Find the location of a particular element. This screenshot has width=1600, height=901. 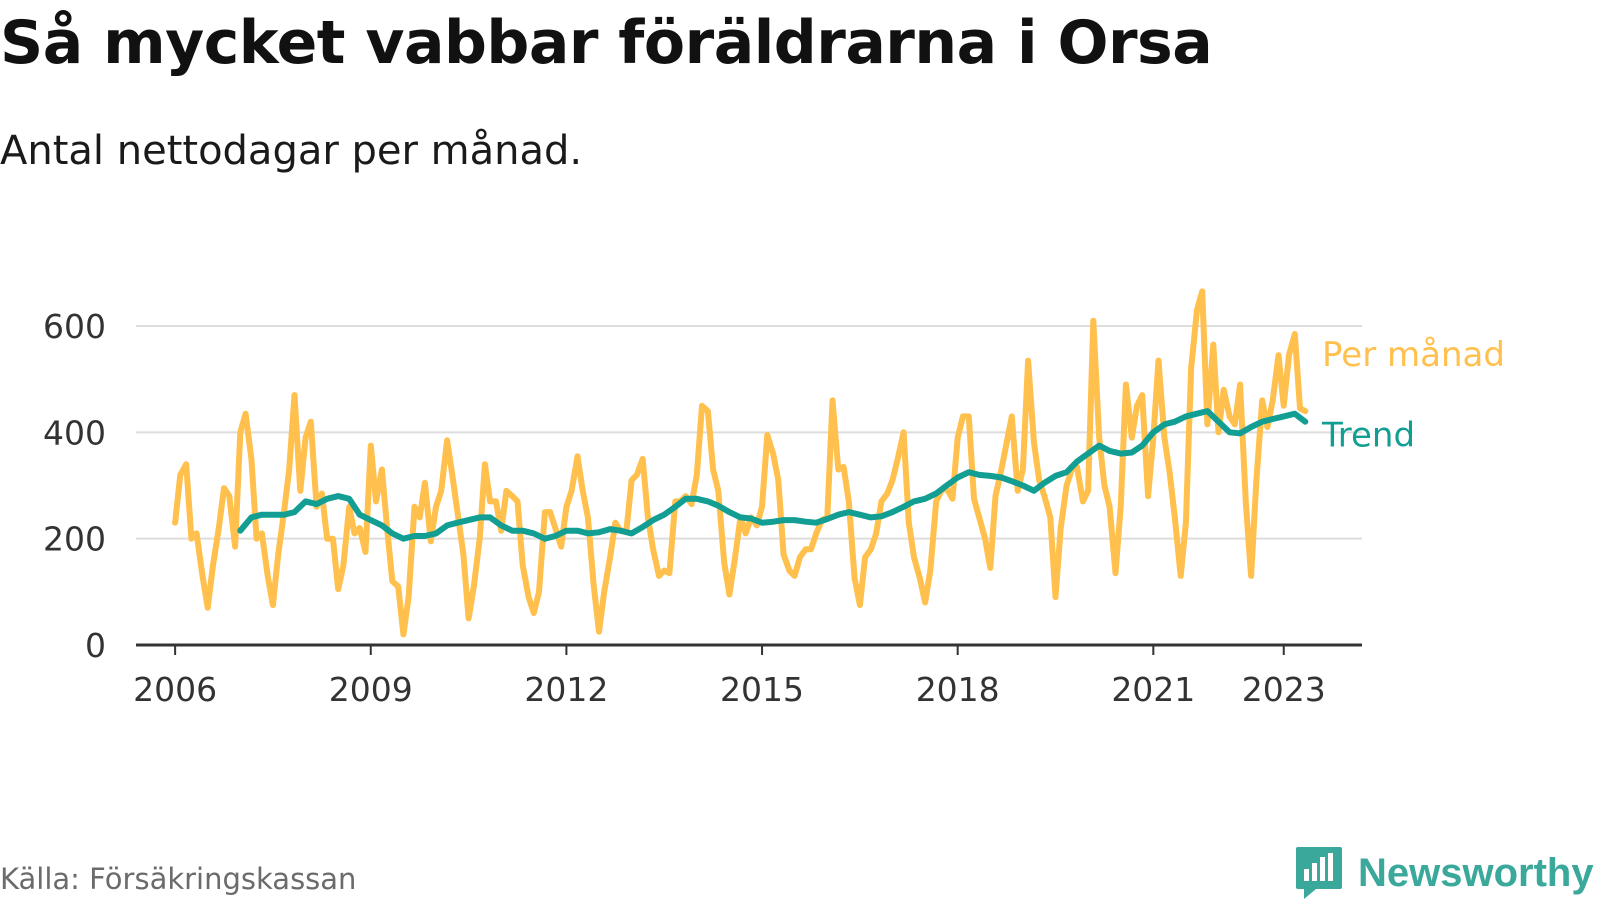

x-axis: 2006 2009 2012 2015 2018 2021 2023 is located at coordinates (747, 676).